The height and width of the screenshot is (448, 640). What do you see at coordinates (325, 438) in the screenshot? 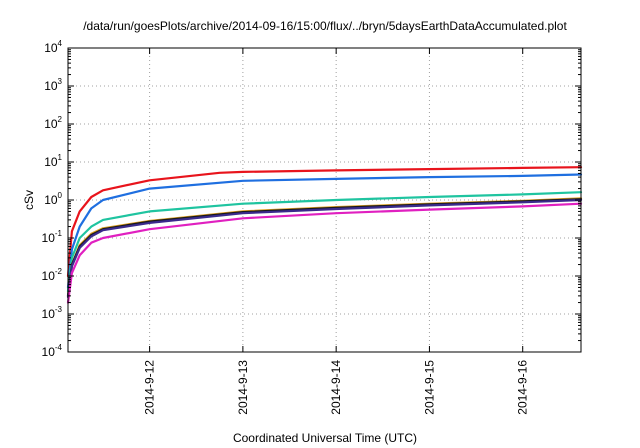
I see `x-axis-label: Coordinated Universal Time (UTC)` at bounding box center [325, 438].